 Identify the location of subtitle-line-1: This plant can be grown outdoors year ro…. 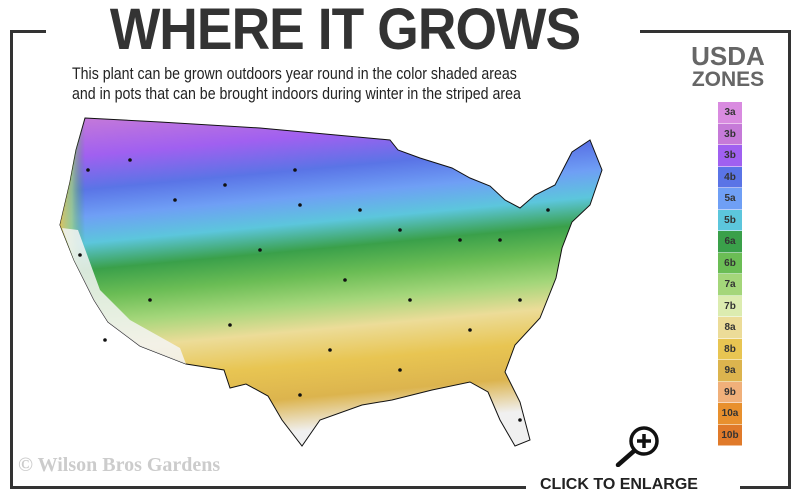
(294, 74).